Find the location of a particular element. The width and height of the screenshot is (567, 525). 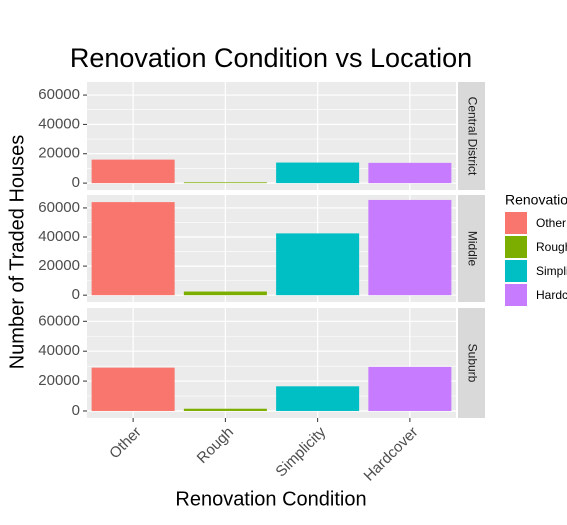

y-axis-label: Number of Traded Houses is located at coordinates (17, 252).